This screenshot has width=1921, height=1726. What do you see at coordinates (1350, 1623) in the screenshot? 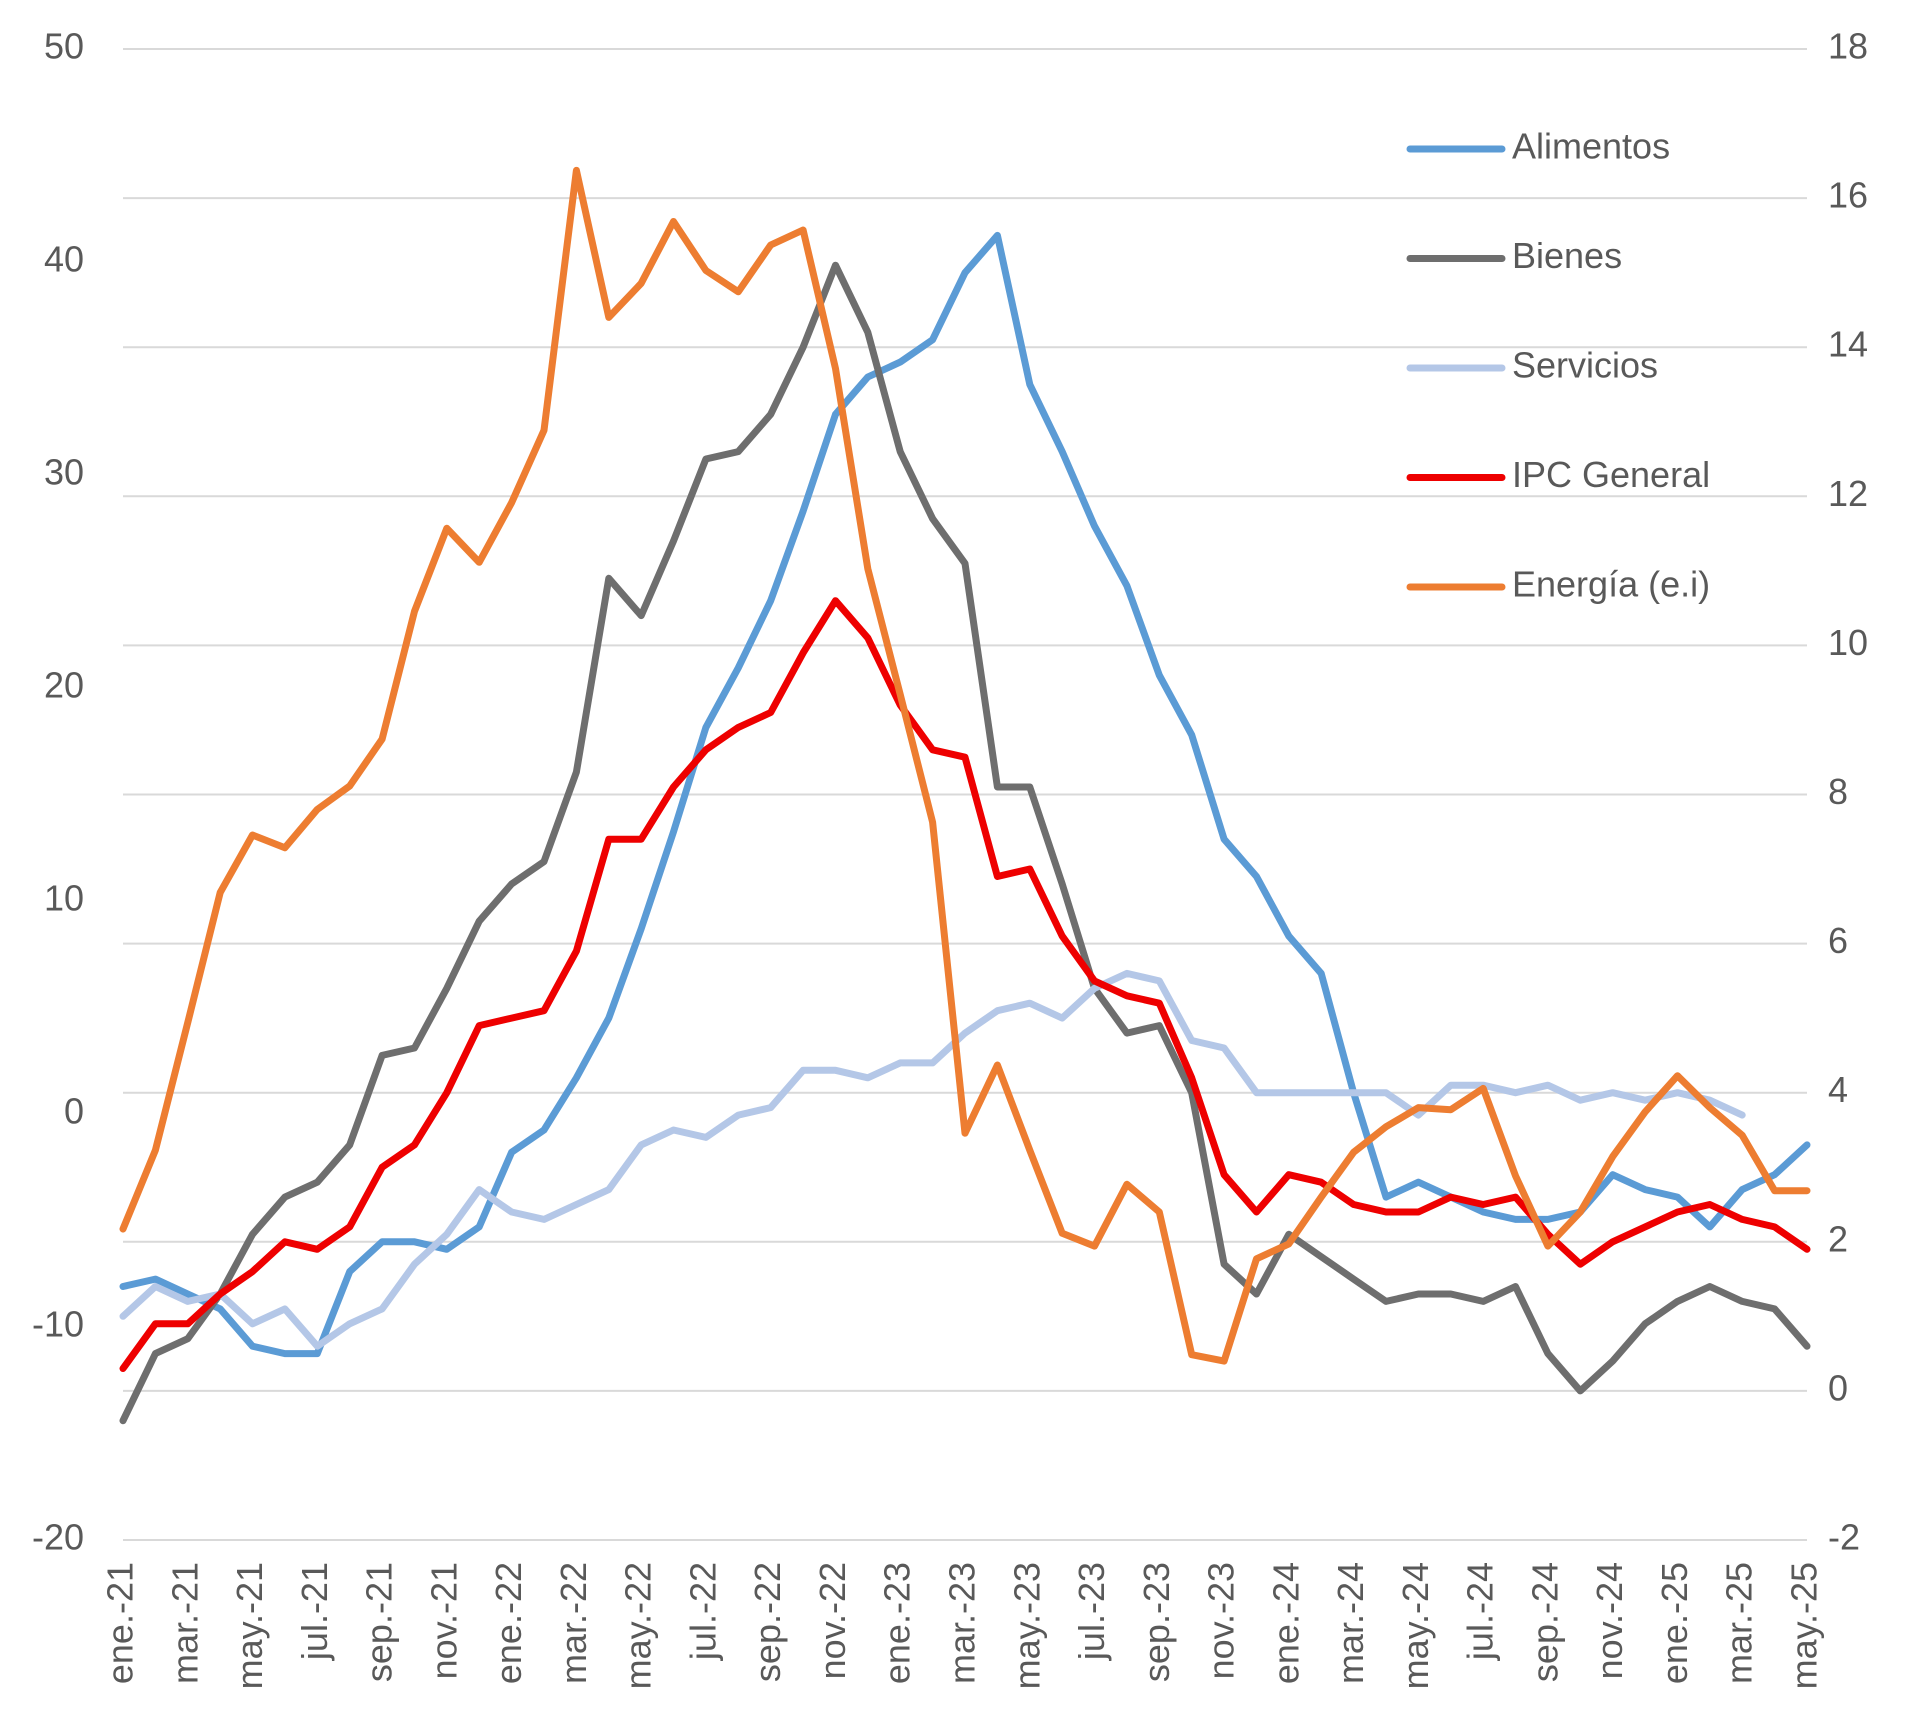
I see `x-tick-label: mar.-24` at bounding box center [1350, 1623].